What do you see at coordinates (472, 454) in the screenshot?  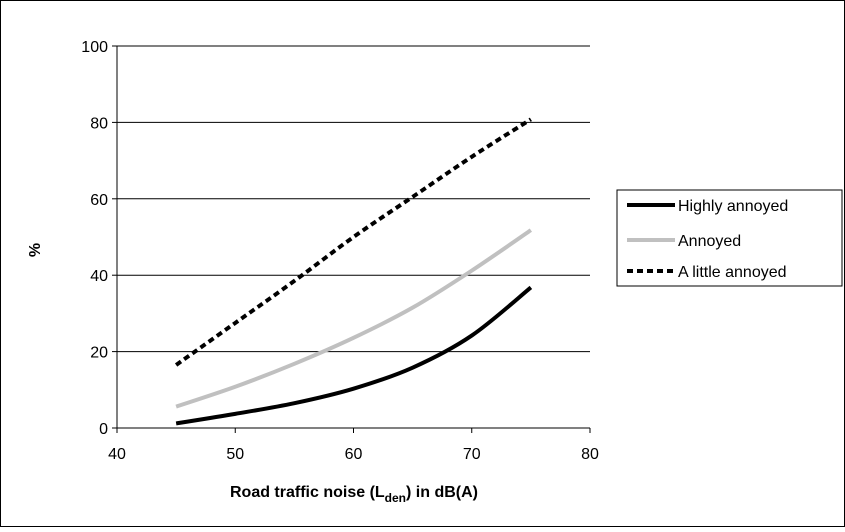 I see `x-tick-label-70: 70` at bounding box center [472, 454].